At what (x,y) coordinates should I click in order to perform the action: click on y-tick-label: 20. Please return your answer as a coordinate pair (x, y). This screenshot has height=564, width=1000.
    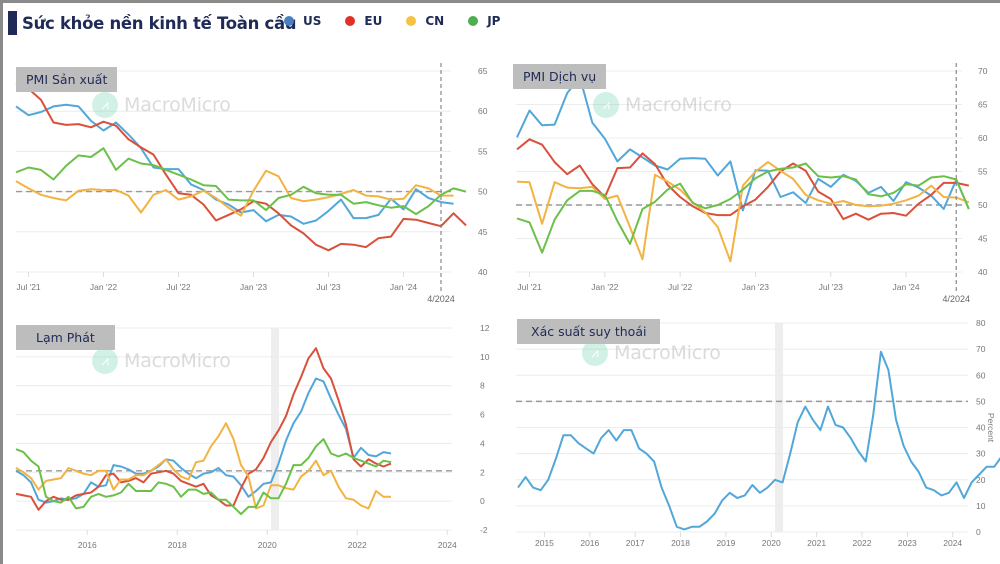
    Looking at the image, I should click on (981, 480).